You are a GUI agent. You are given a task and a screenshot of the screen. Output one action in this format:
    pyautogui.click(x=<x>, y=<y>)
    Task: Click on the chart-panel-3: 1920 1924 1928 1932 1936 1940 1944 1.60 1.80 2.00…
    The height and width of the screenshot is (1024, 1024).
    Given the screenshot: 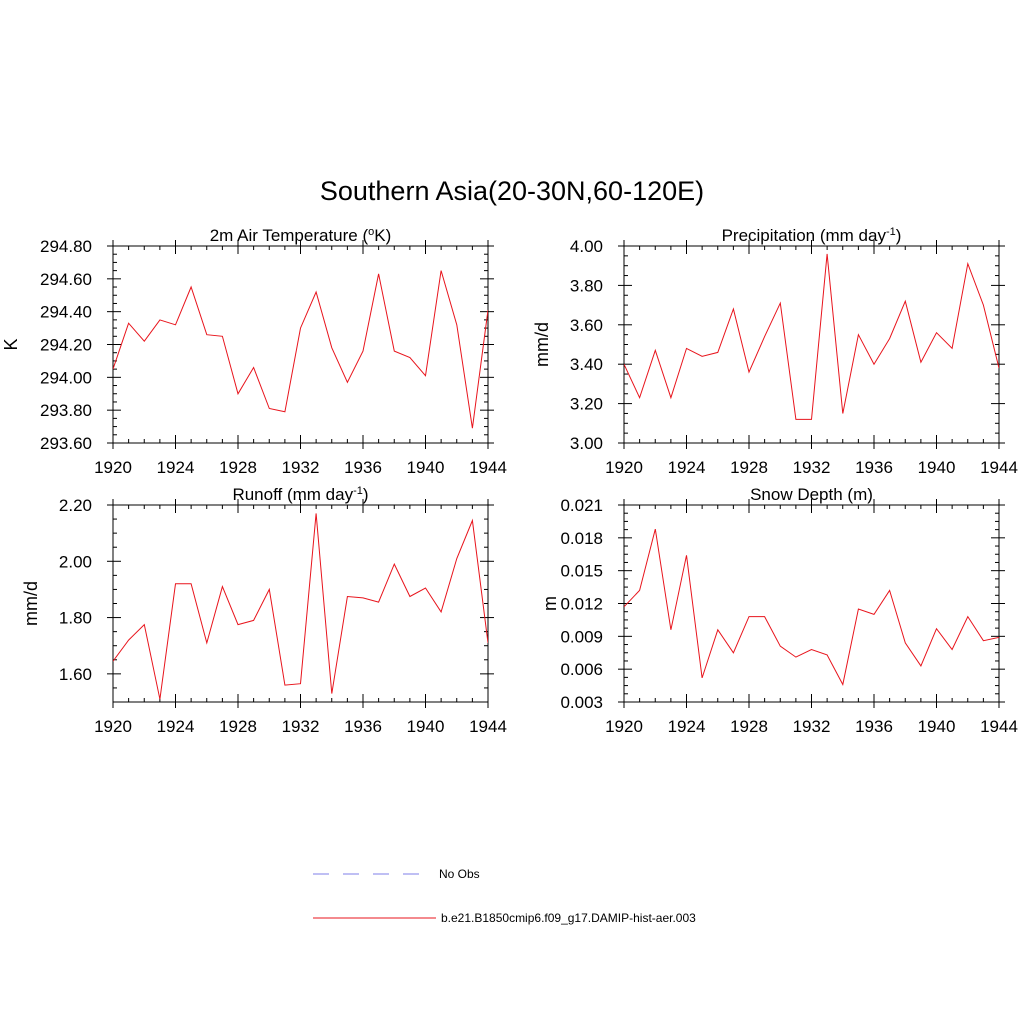 What is the action you would take?
    pyautogui.click(x=264, y=610)
    